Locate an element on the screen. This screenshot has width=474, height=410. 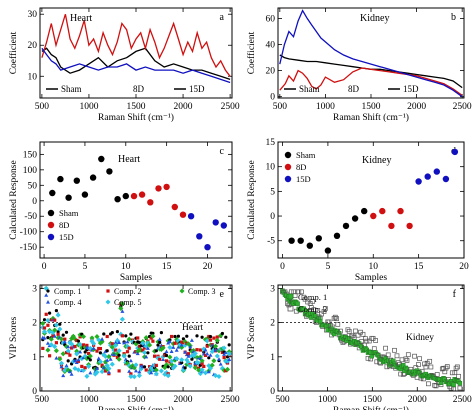
data-point-15d is located at coordinates (455, 152).